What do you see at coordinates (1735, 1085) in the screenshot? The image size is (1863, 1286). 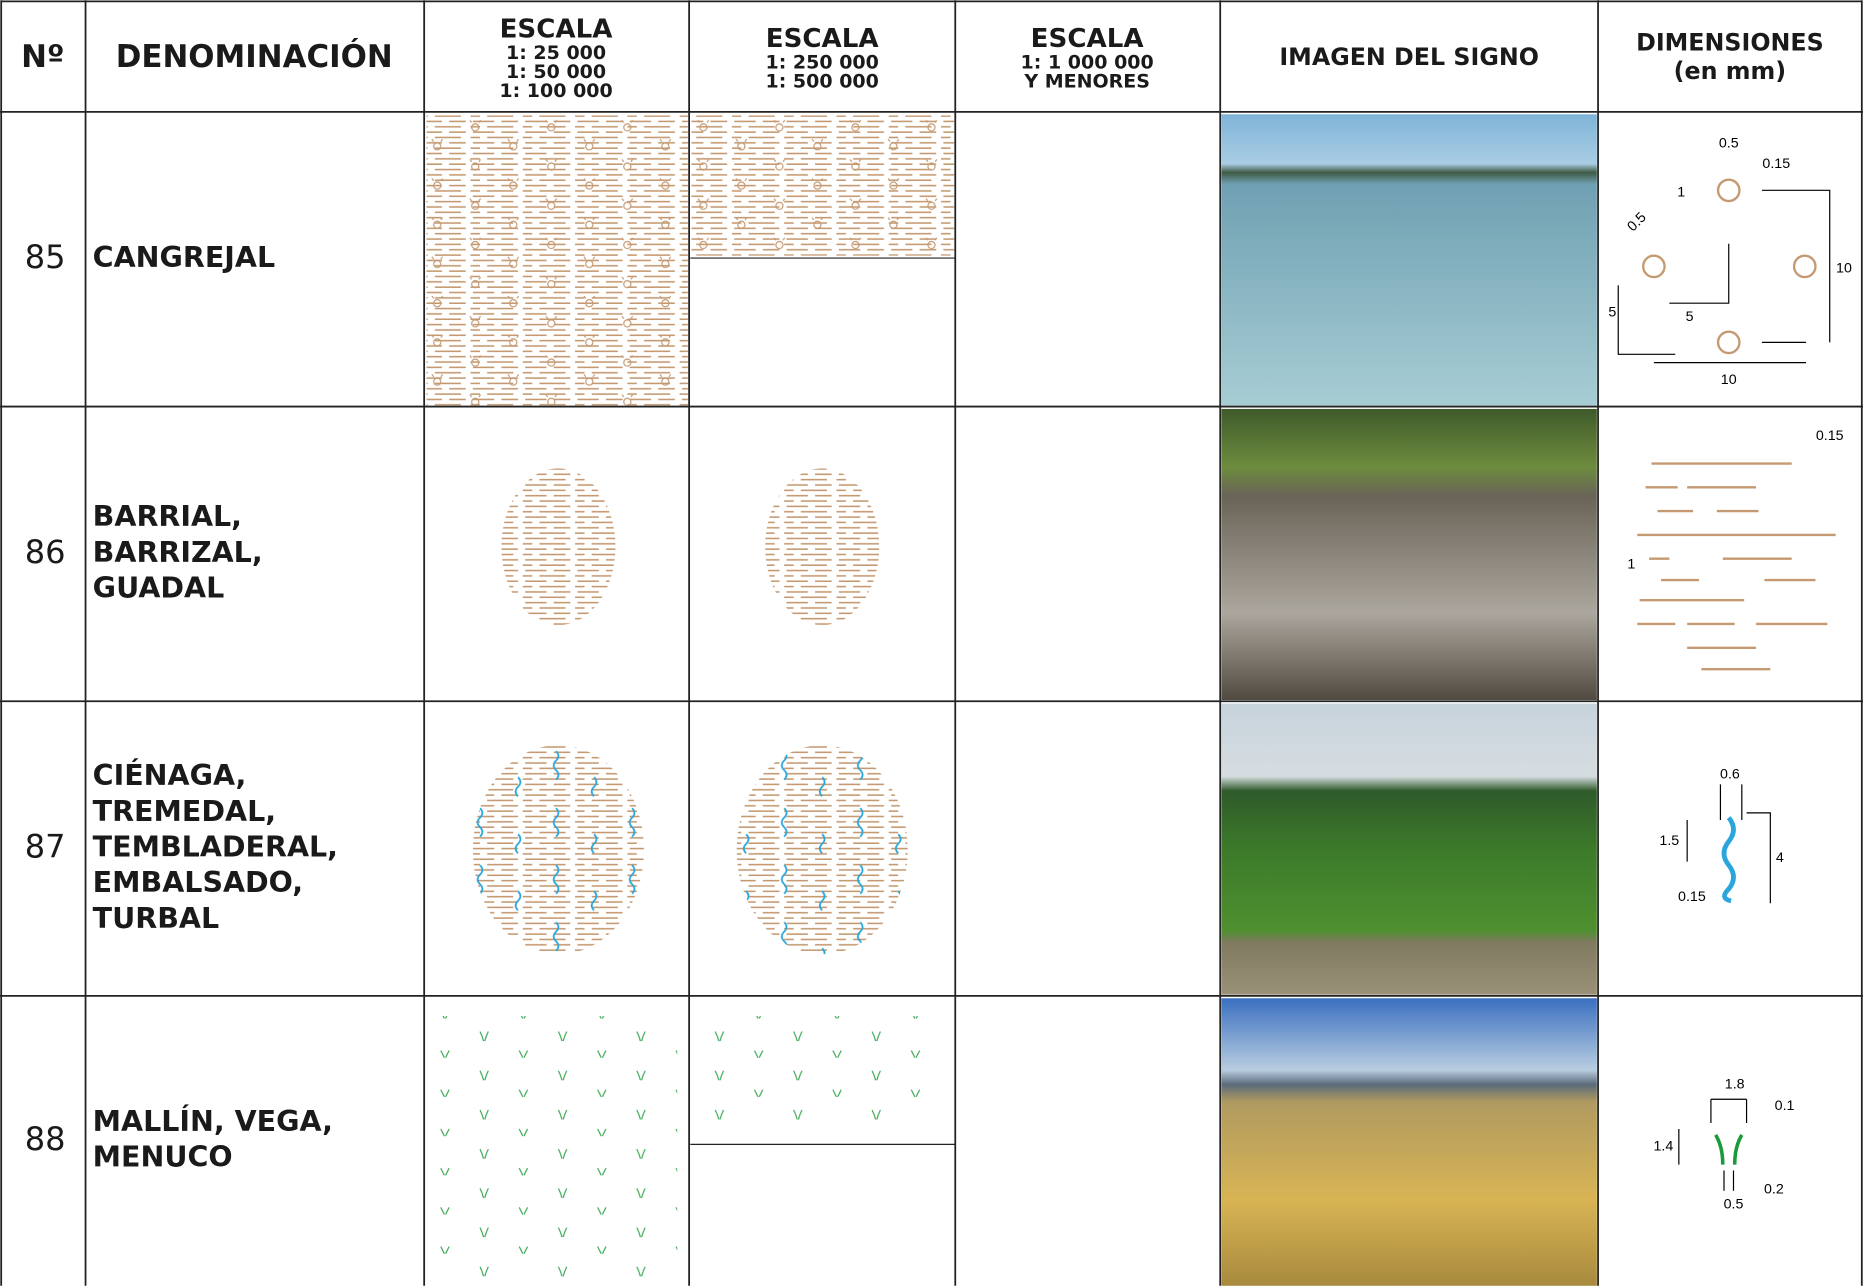 I see `dimension-label: 1.8` at bounding box center [1735, 1085].